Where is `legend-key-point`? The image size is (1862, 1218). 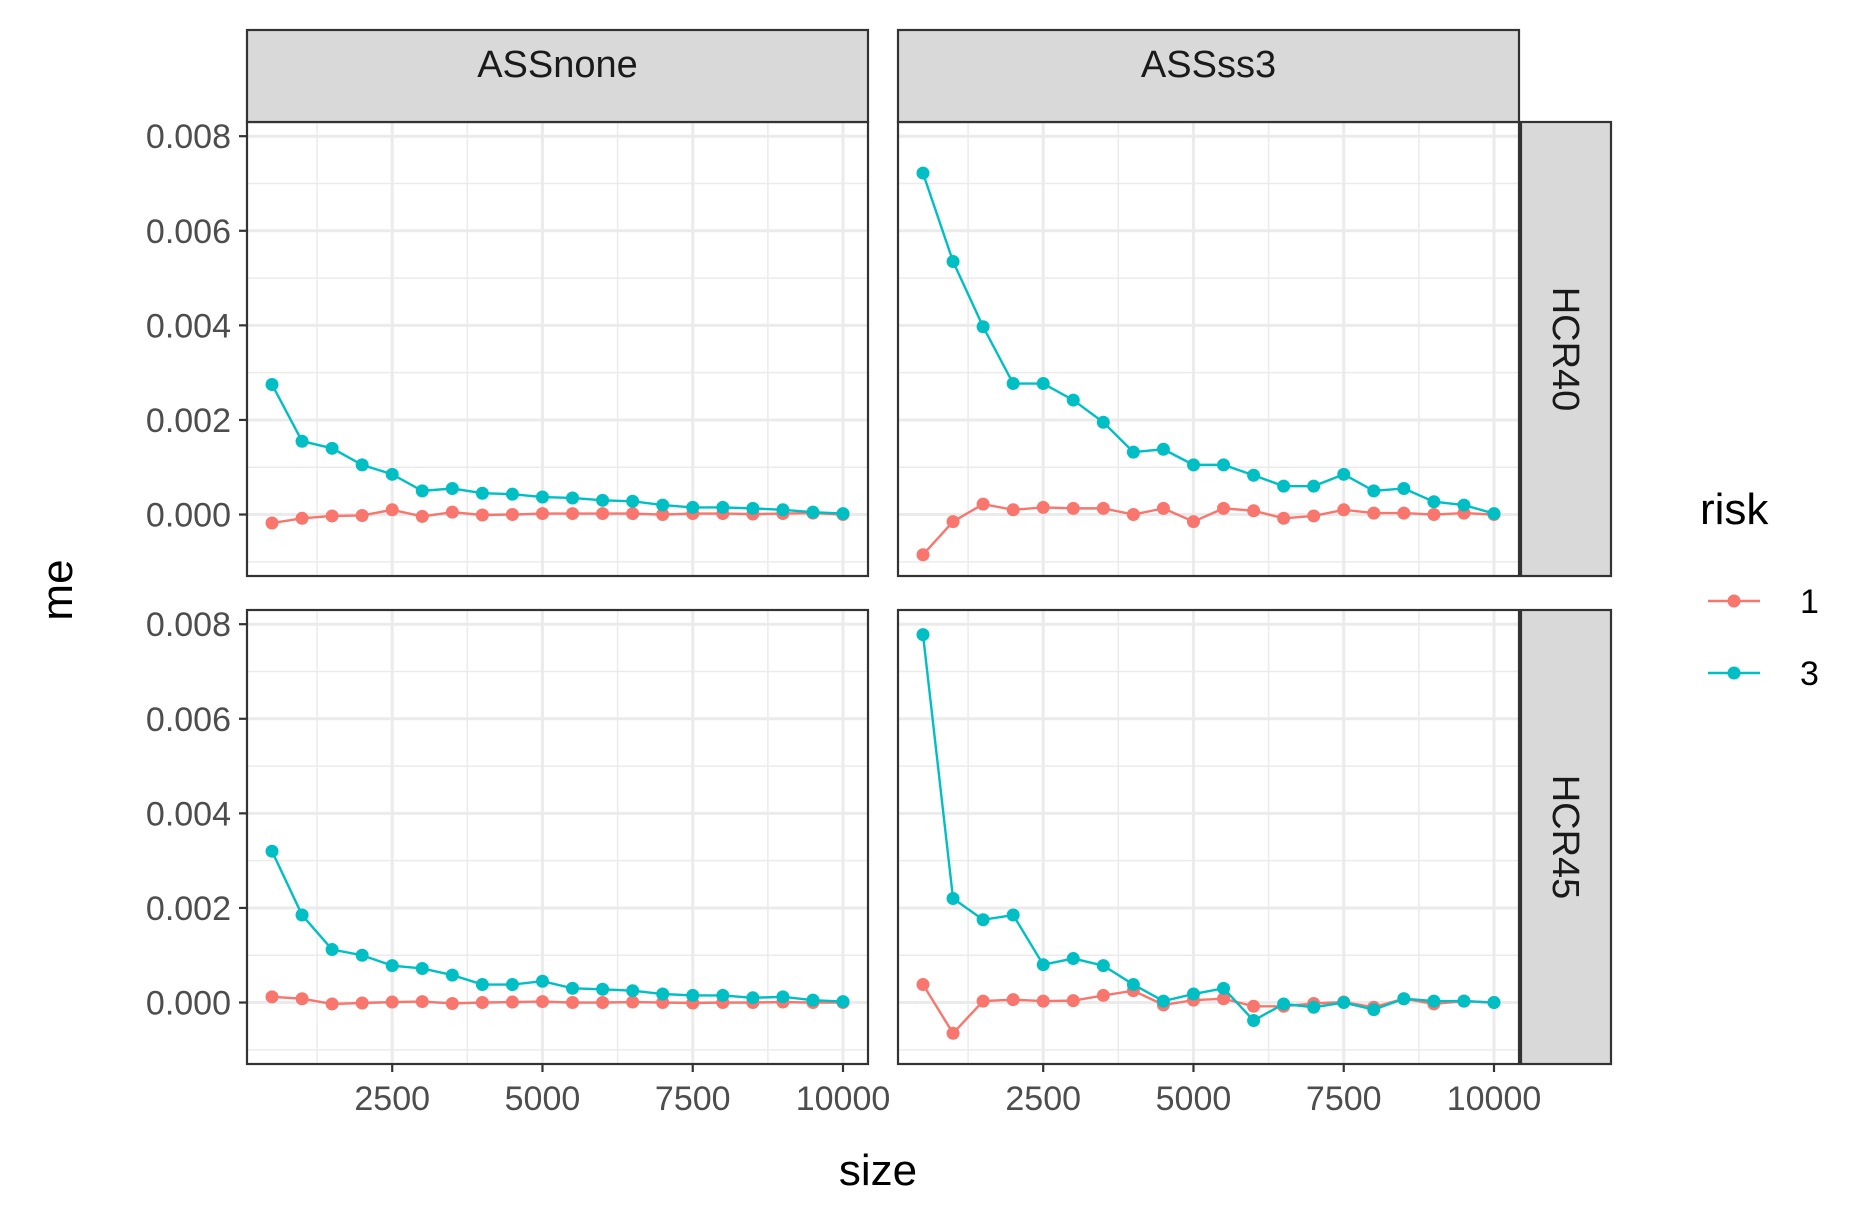 legend-key-point is located at coordinates (1734, 601).